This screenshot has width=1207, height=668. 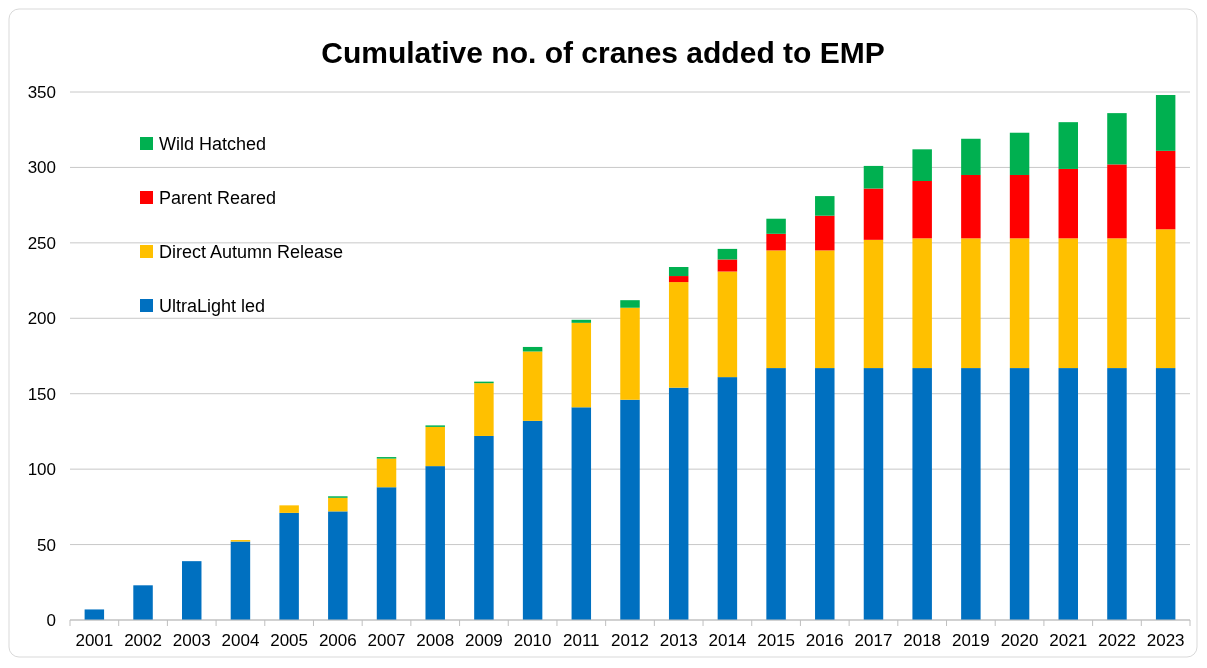 I want to click on x-tick-label: 2009, so click(x=484, y=640).